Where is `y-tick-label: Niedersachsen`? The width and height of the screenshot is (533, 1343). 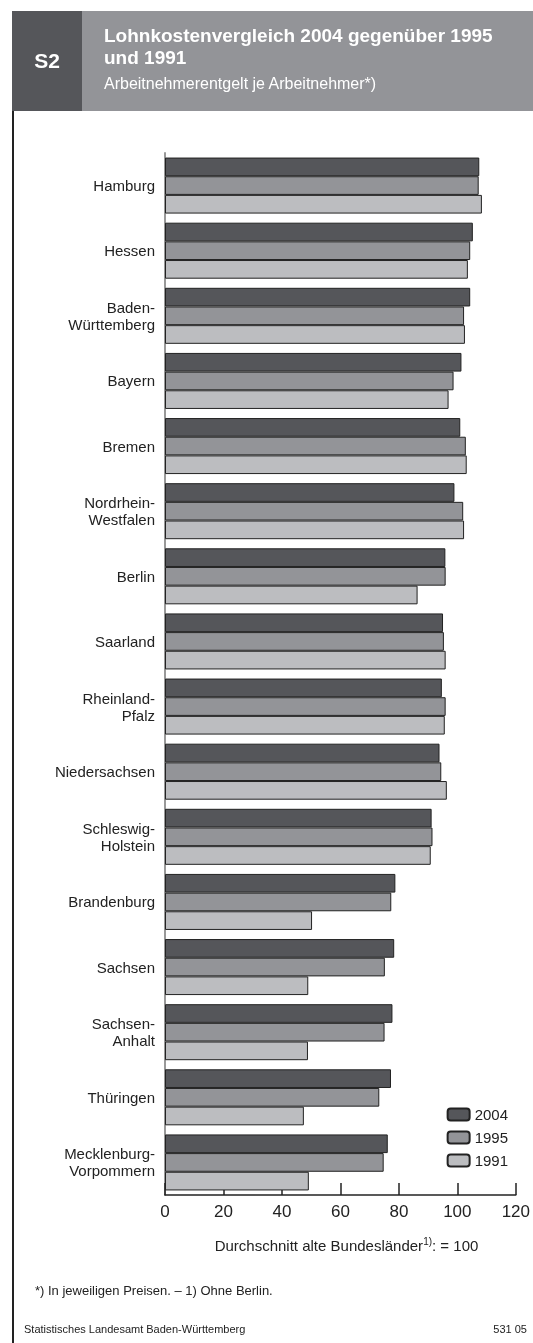
y-tick-label: Niedersachsen is located at coordinates (104, 772).